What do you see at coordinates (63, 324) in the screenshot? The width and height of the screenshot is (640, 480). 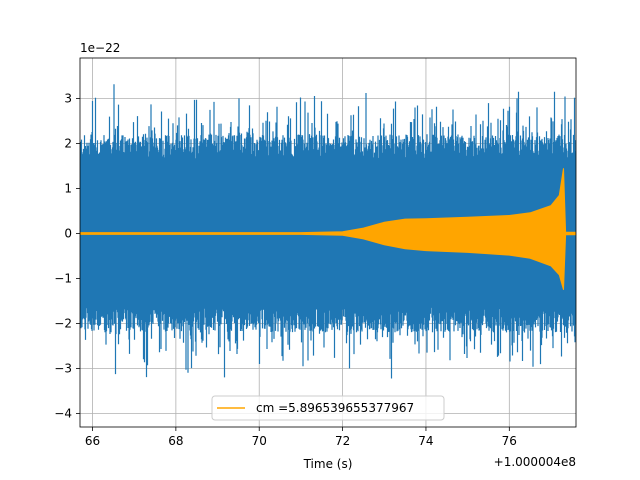 I see `y-tick-label: −2` at bounding box center [63, 324].